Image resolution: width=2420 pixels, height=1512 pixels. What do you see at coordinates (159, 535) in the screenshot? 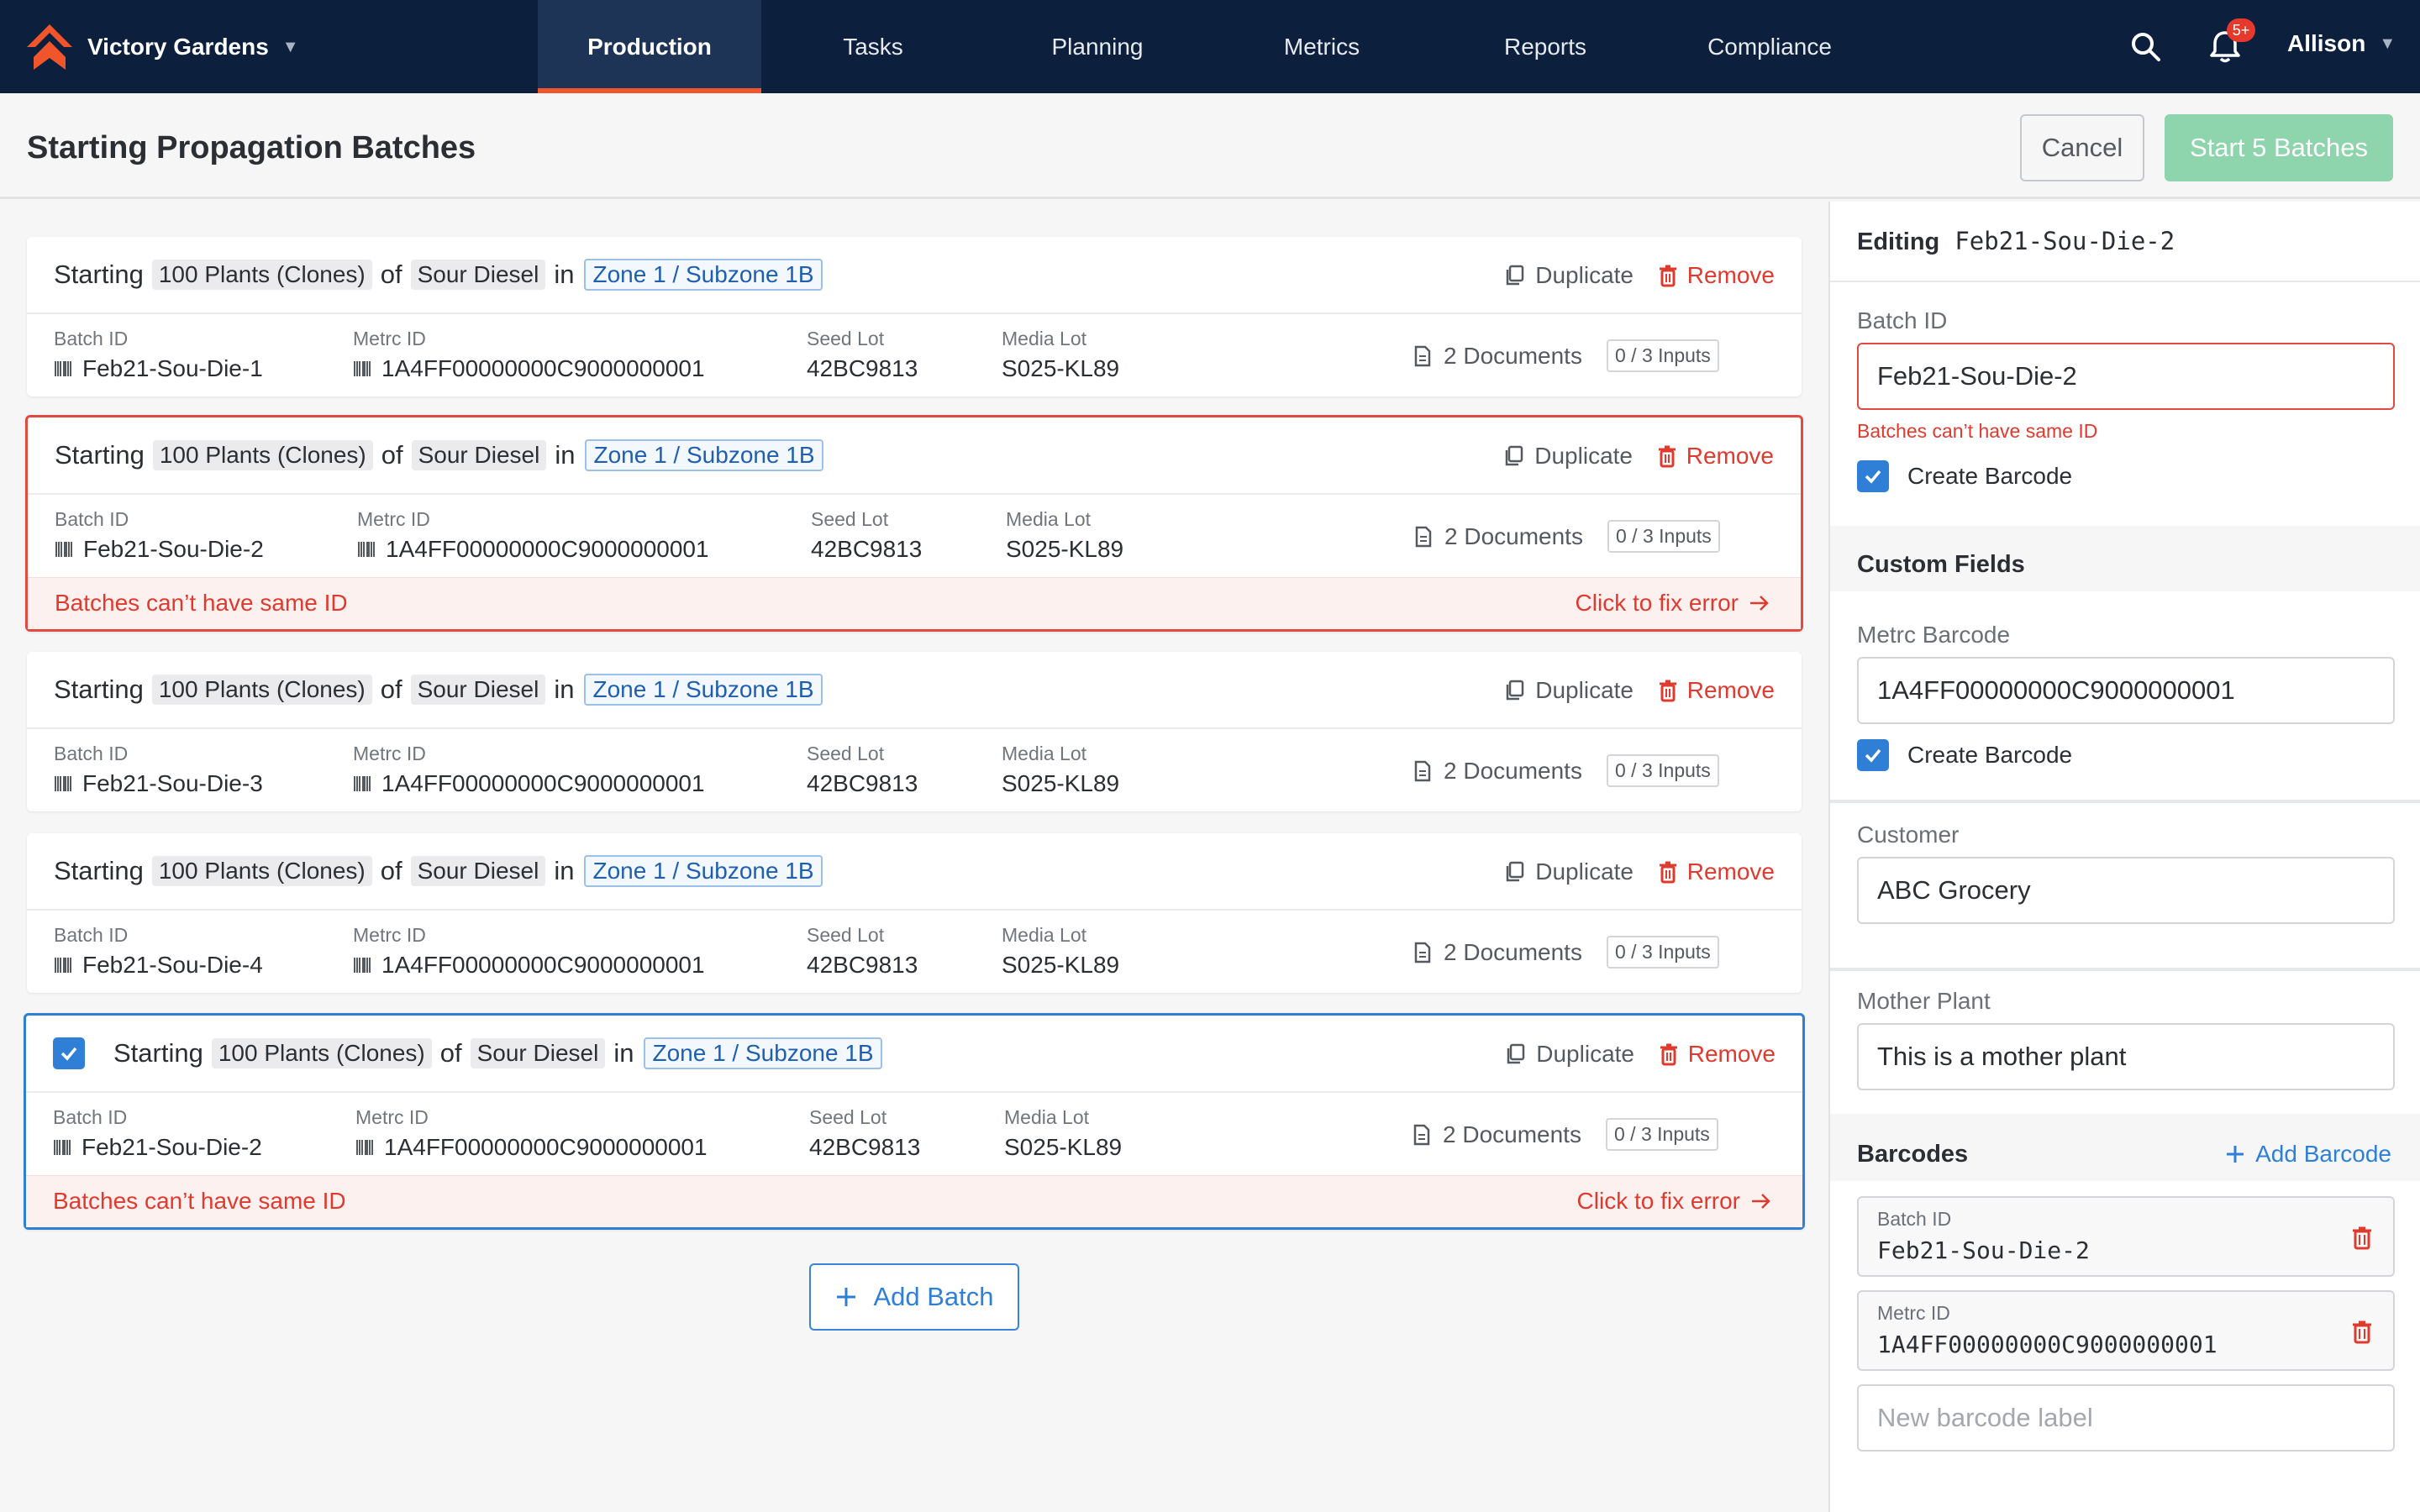
I see `batch-id-field: Batch ID Feb21-Sou-Die-2` at bounding box center [159, 535].